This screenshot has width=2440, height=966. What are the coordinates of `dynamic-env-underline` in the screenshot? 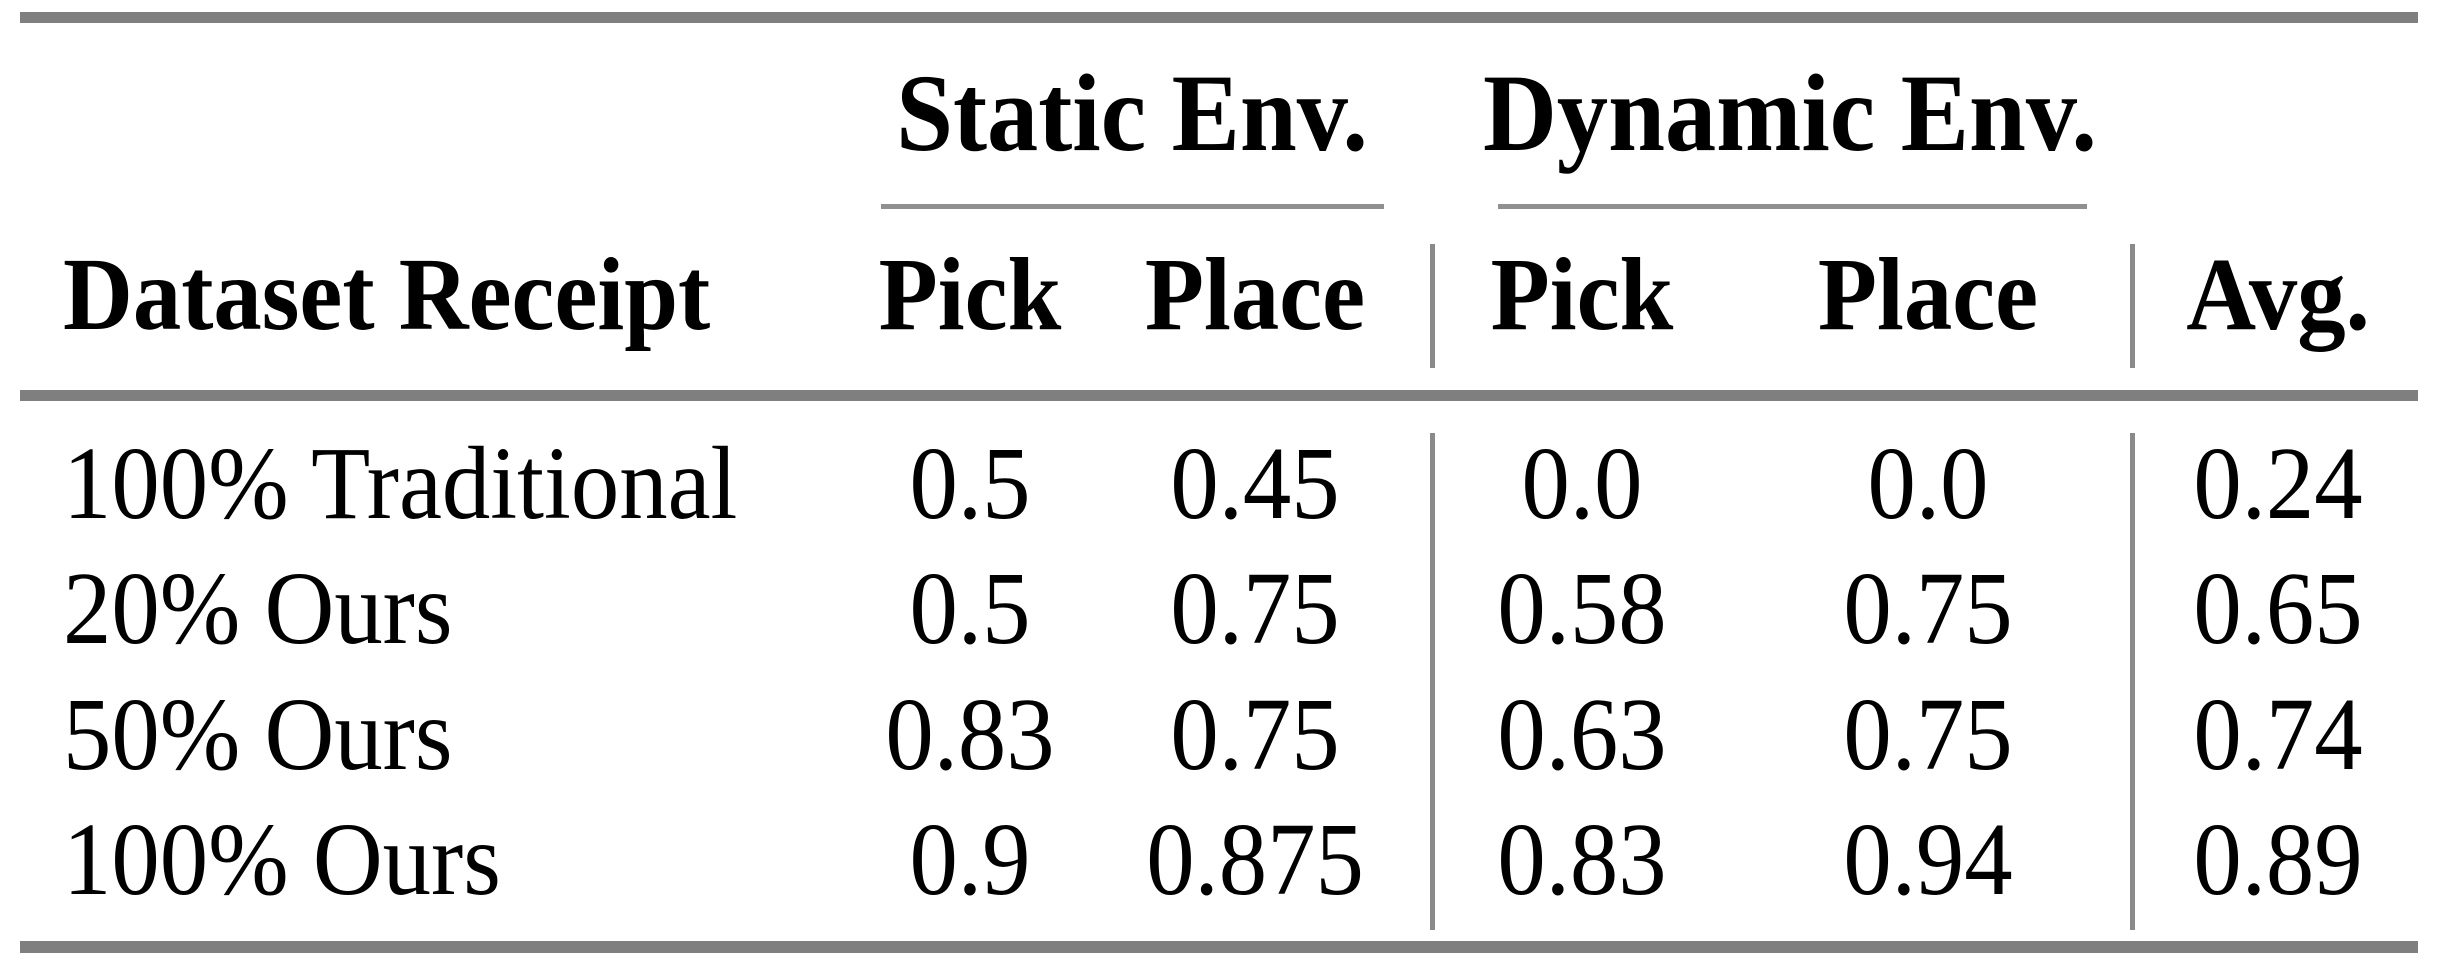 It's located at (1792, 206).